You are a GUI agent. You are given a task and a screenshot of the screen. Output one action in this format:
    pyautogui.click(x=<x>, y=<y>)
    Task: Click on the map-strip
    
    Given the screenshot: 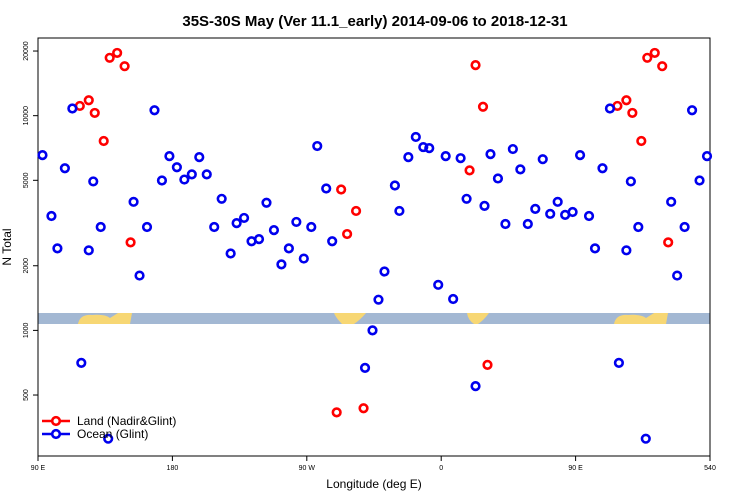 What is the action you would take?
    pyautogui.click(x=374, y=318)
    